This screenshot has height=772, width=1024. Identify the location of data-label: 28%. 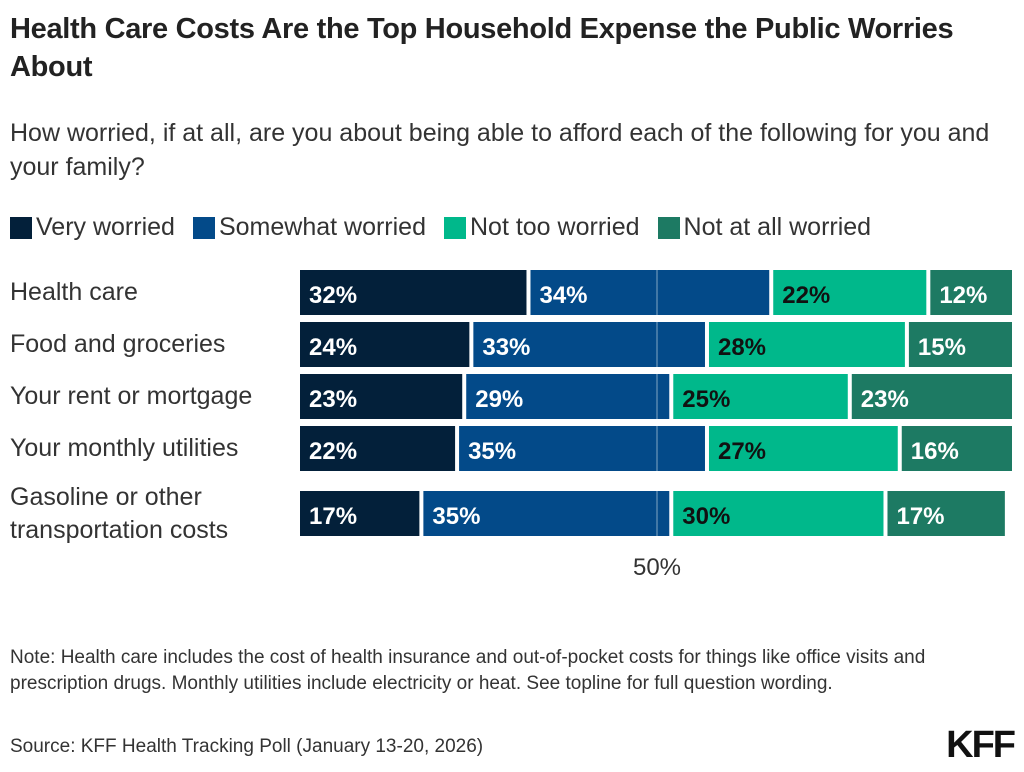
(742, 347).